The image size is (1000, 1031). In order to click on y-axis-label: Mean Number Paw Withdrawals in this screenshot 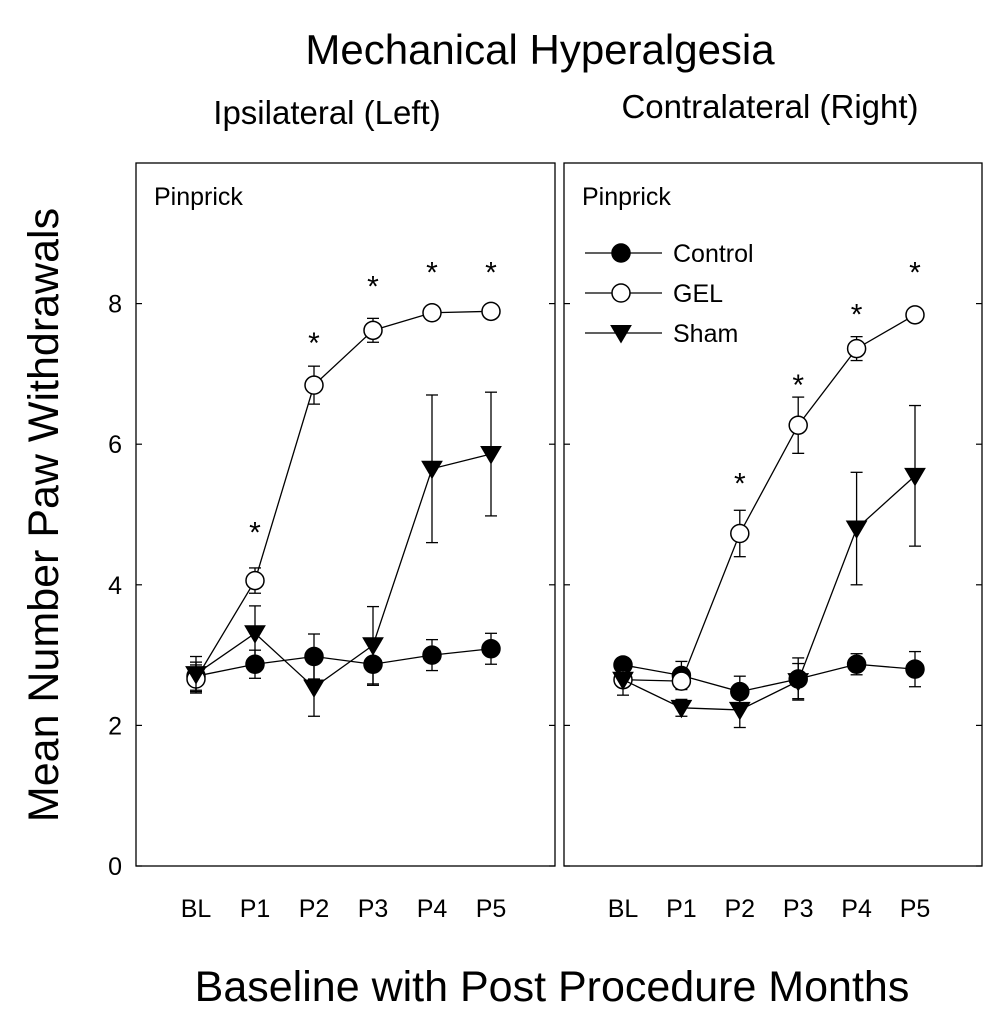, I will do `click(44, 515)`.